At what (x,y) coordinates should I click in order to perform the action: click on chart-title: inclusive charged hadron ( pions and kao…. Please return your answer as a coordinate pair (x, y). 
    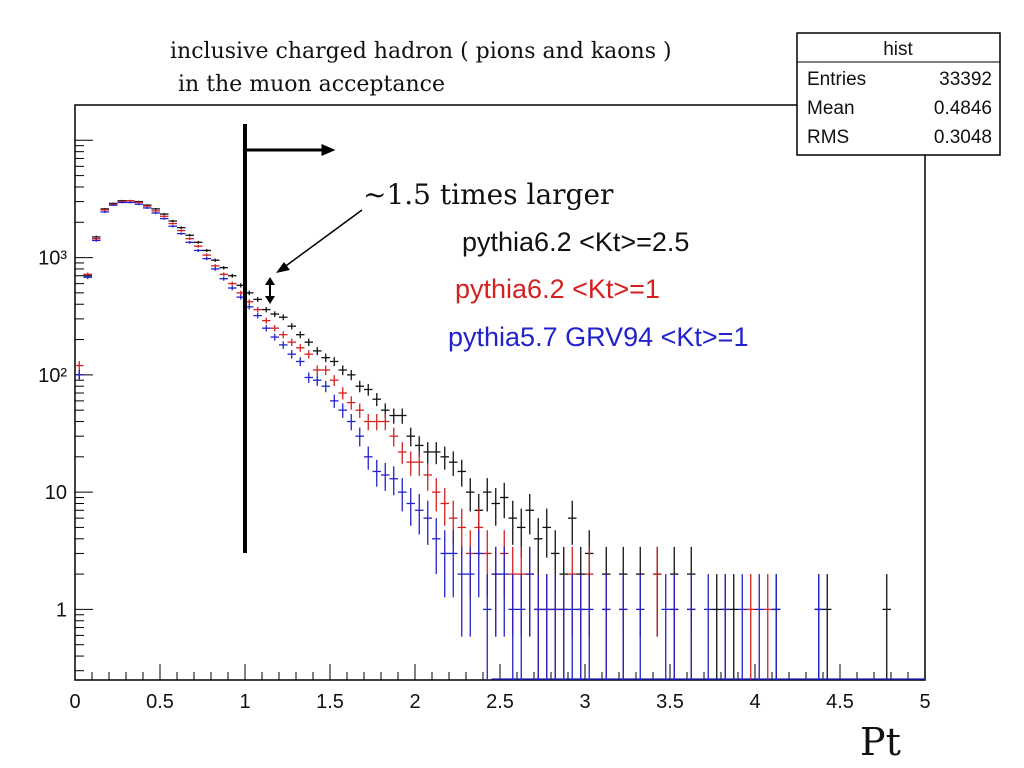
    Looking at the image, I should click on (421, 68).